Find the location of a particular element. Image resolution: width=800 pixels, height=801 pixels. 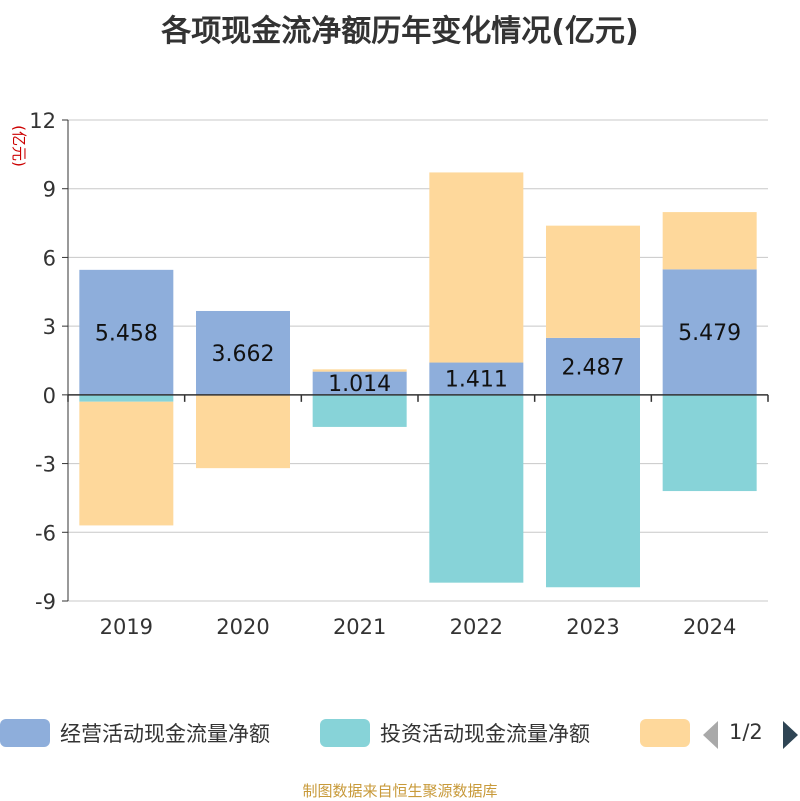

y-tick-label: -9 is located at coordinates (45, 602).